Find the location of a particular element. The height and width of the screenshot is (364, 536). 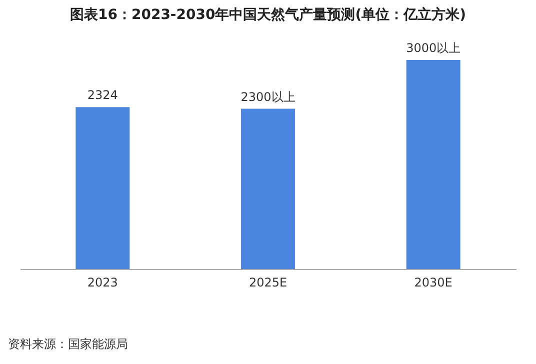

x-tick-label: 2023 is located at coordinates (102, 283).